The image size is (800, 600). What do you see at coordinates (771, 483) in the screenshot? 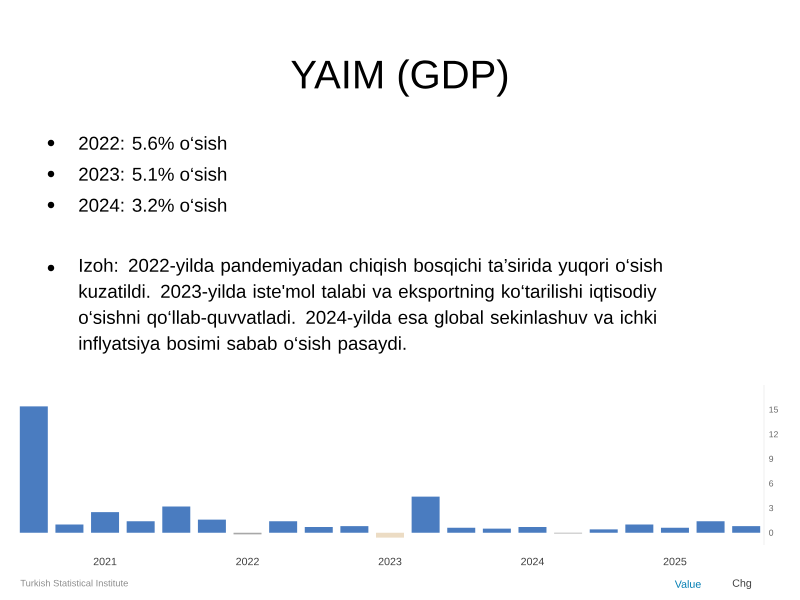
I see `y-tick-label: 6` at bounding box center [771, 483].